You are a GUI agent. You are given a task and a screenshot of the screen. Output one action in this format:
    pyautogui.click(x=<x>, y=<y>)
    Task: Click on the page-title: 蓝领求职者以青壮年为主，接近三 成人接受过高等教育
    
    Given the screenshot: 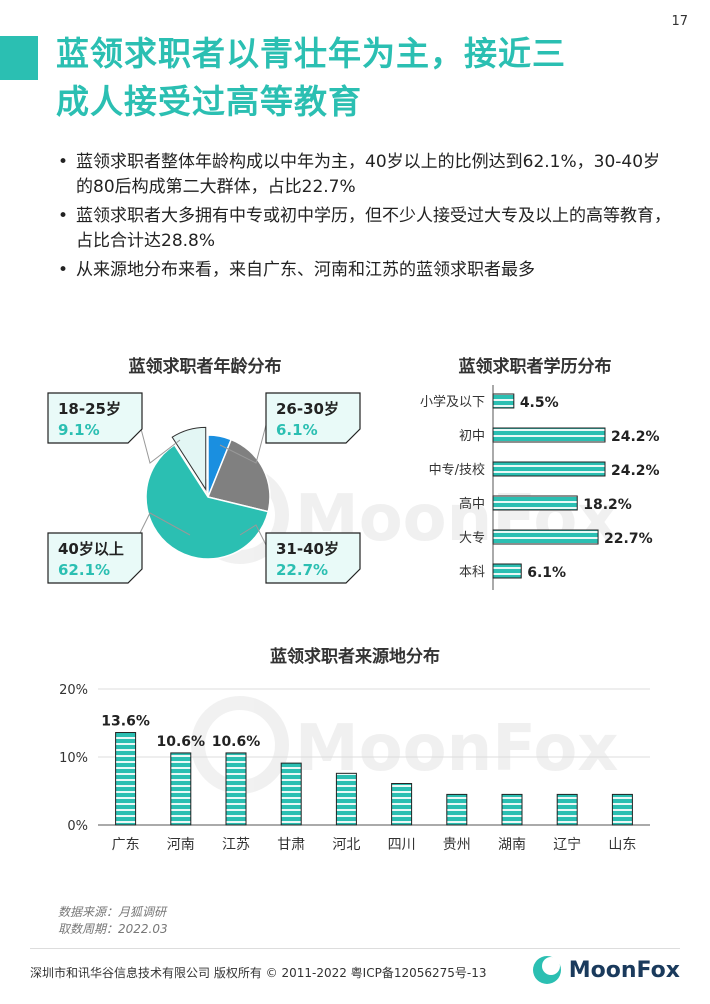 What is the action you would take?
    pyautogui.click(x=366, y=78)
    